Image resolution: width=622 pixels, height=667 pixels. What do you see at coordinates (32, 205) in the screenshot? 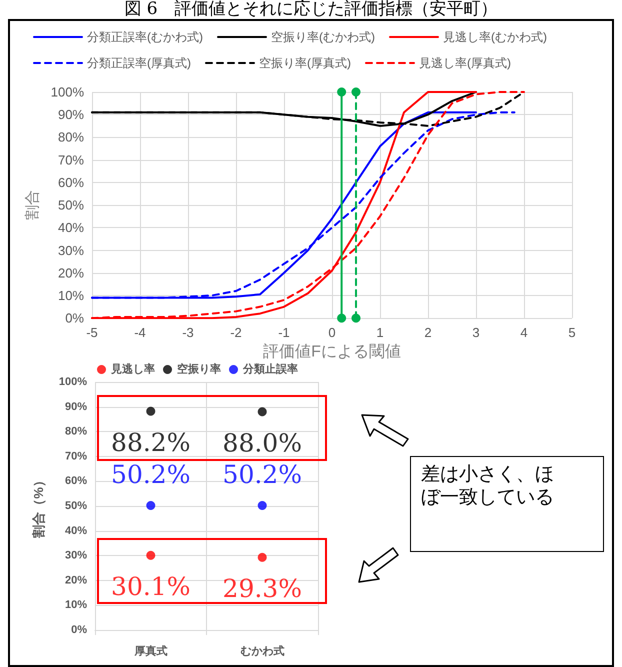
I see `y-axis-title: 割合` at bounding box center [32, 205].